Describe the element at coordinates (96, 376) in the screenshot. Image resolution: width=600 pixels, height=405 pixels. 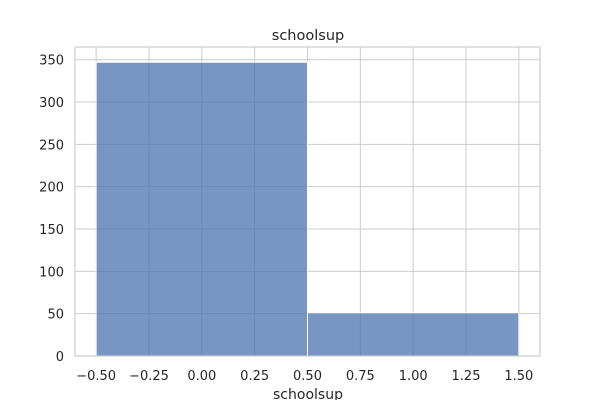
I see `x-tick-label: −0.50` at that location.